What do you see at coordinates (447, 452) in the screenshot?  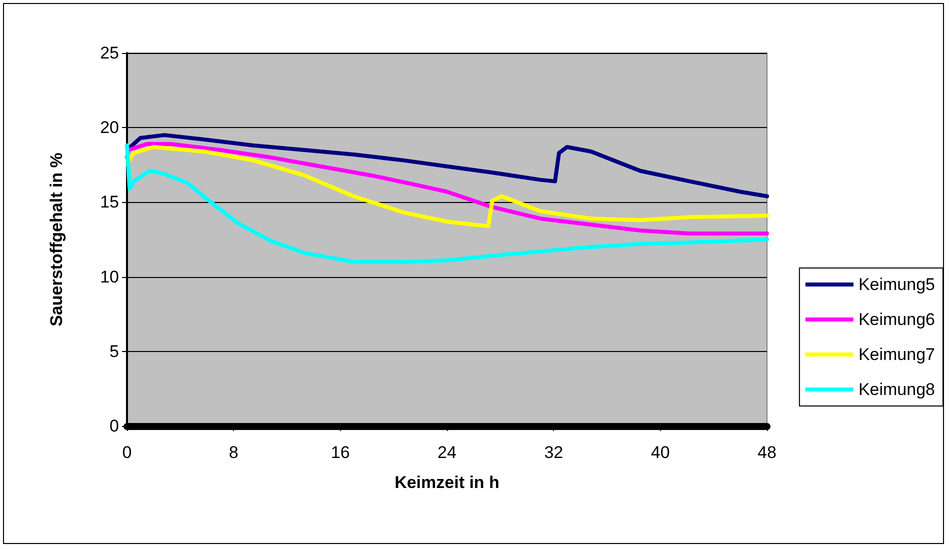 I see `x-tick-label: 24` at bounding box center [447, 452].